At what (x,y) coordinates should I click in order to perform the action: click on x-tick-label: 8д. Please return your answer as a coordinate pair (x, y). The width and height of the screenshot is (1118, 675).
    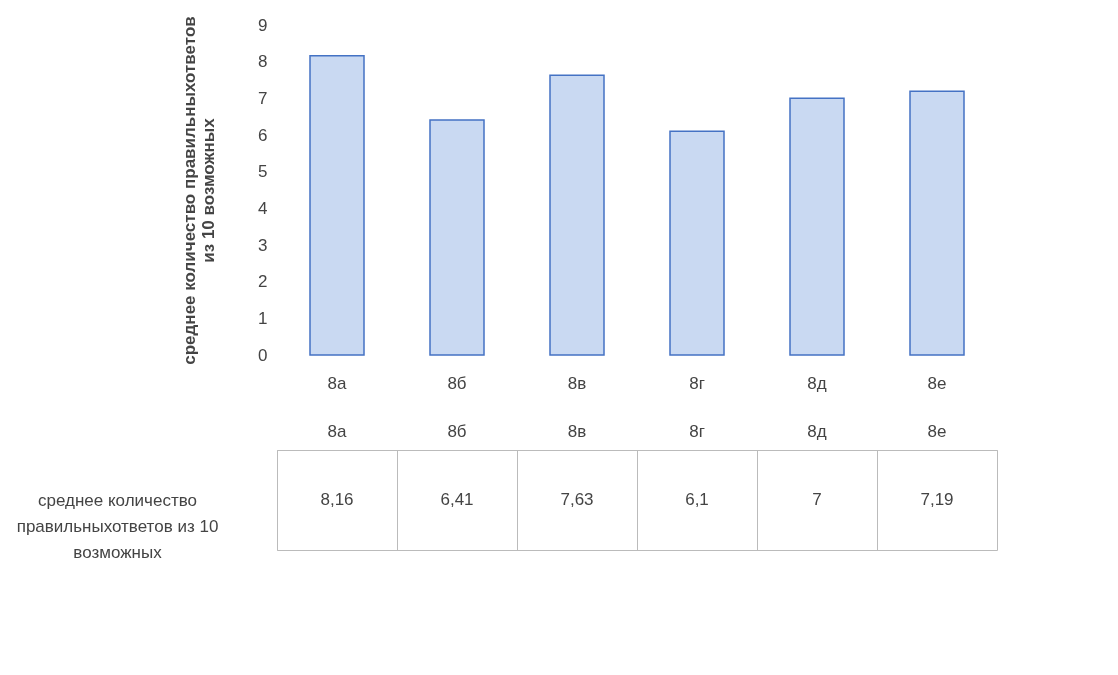
    Looking at the image, I should click on (817, 383).